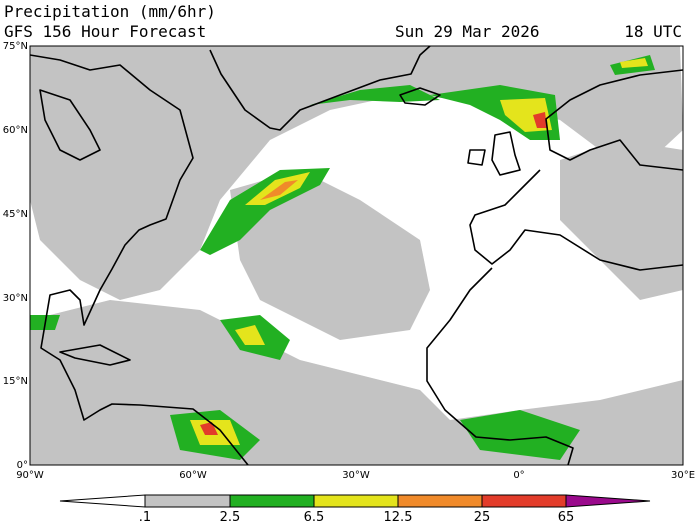  Describe the element at coordinates (467, 31) in the screenshot. I see `forecast-date: Sun 29 Mar 2026` at that location.